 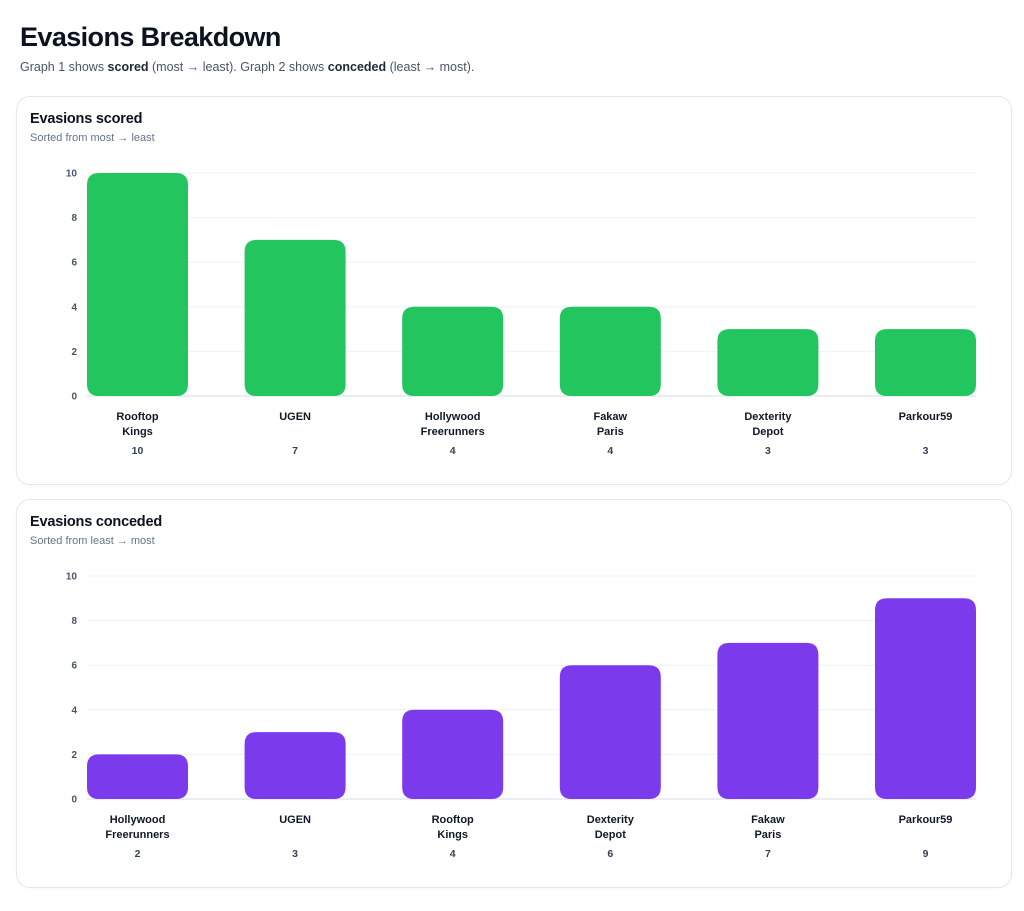 What do you see at coordinates (430, 67) in the screenshot?
I see `subtitle-text: (least → most).` at bounding box center [430, 67].